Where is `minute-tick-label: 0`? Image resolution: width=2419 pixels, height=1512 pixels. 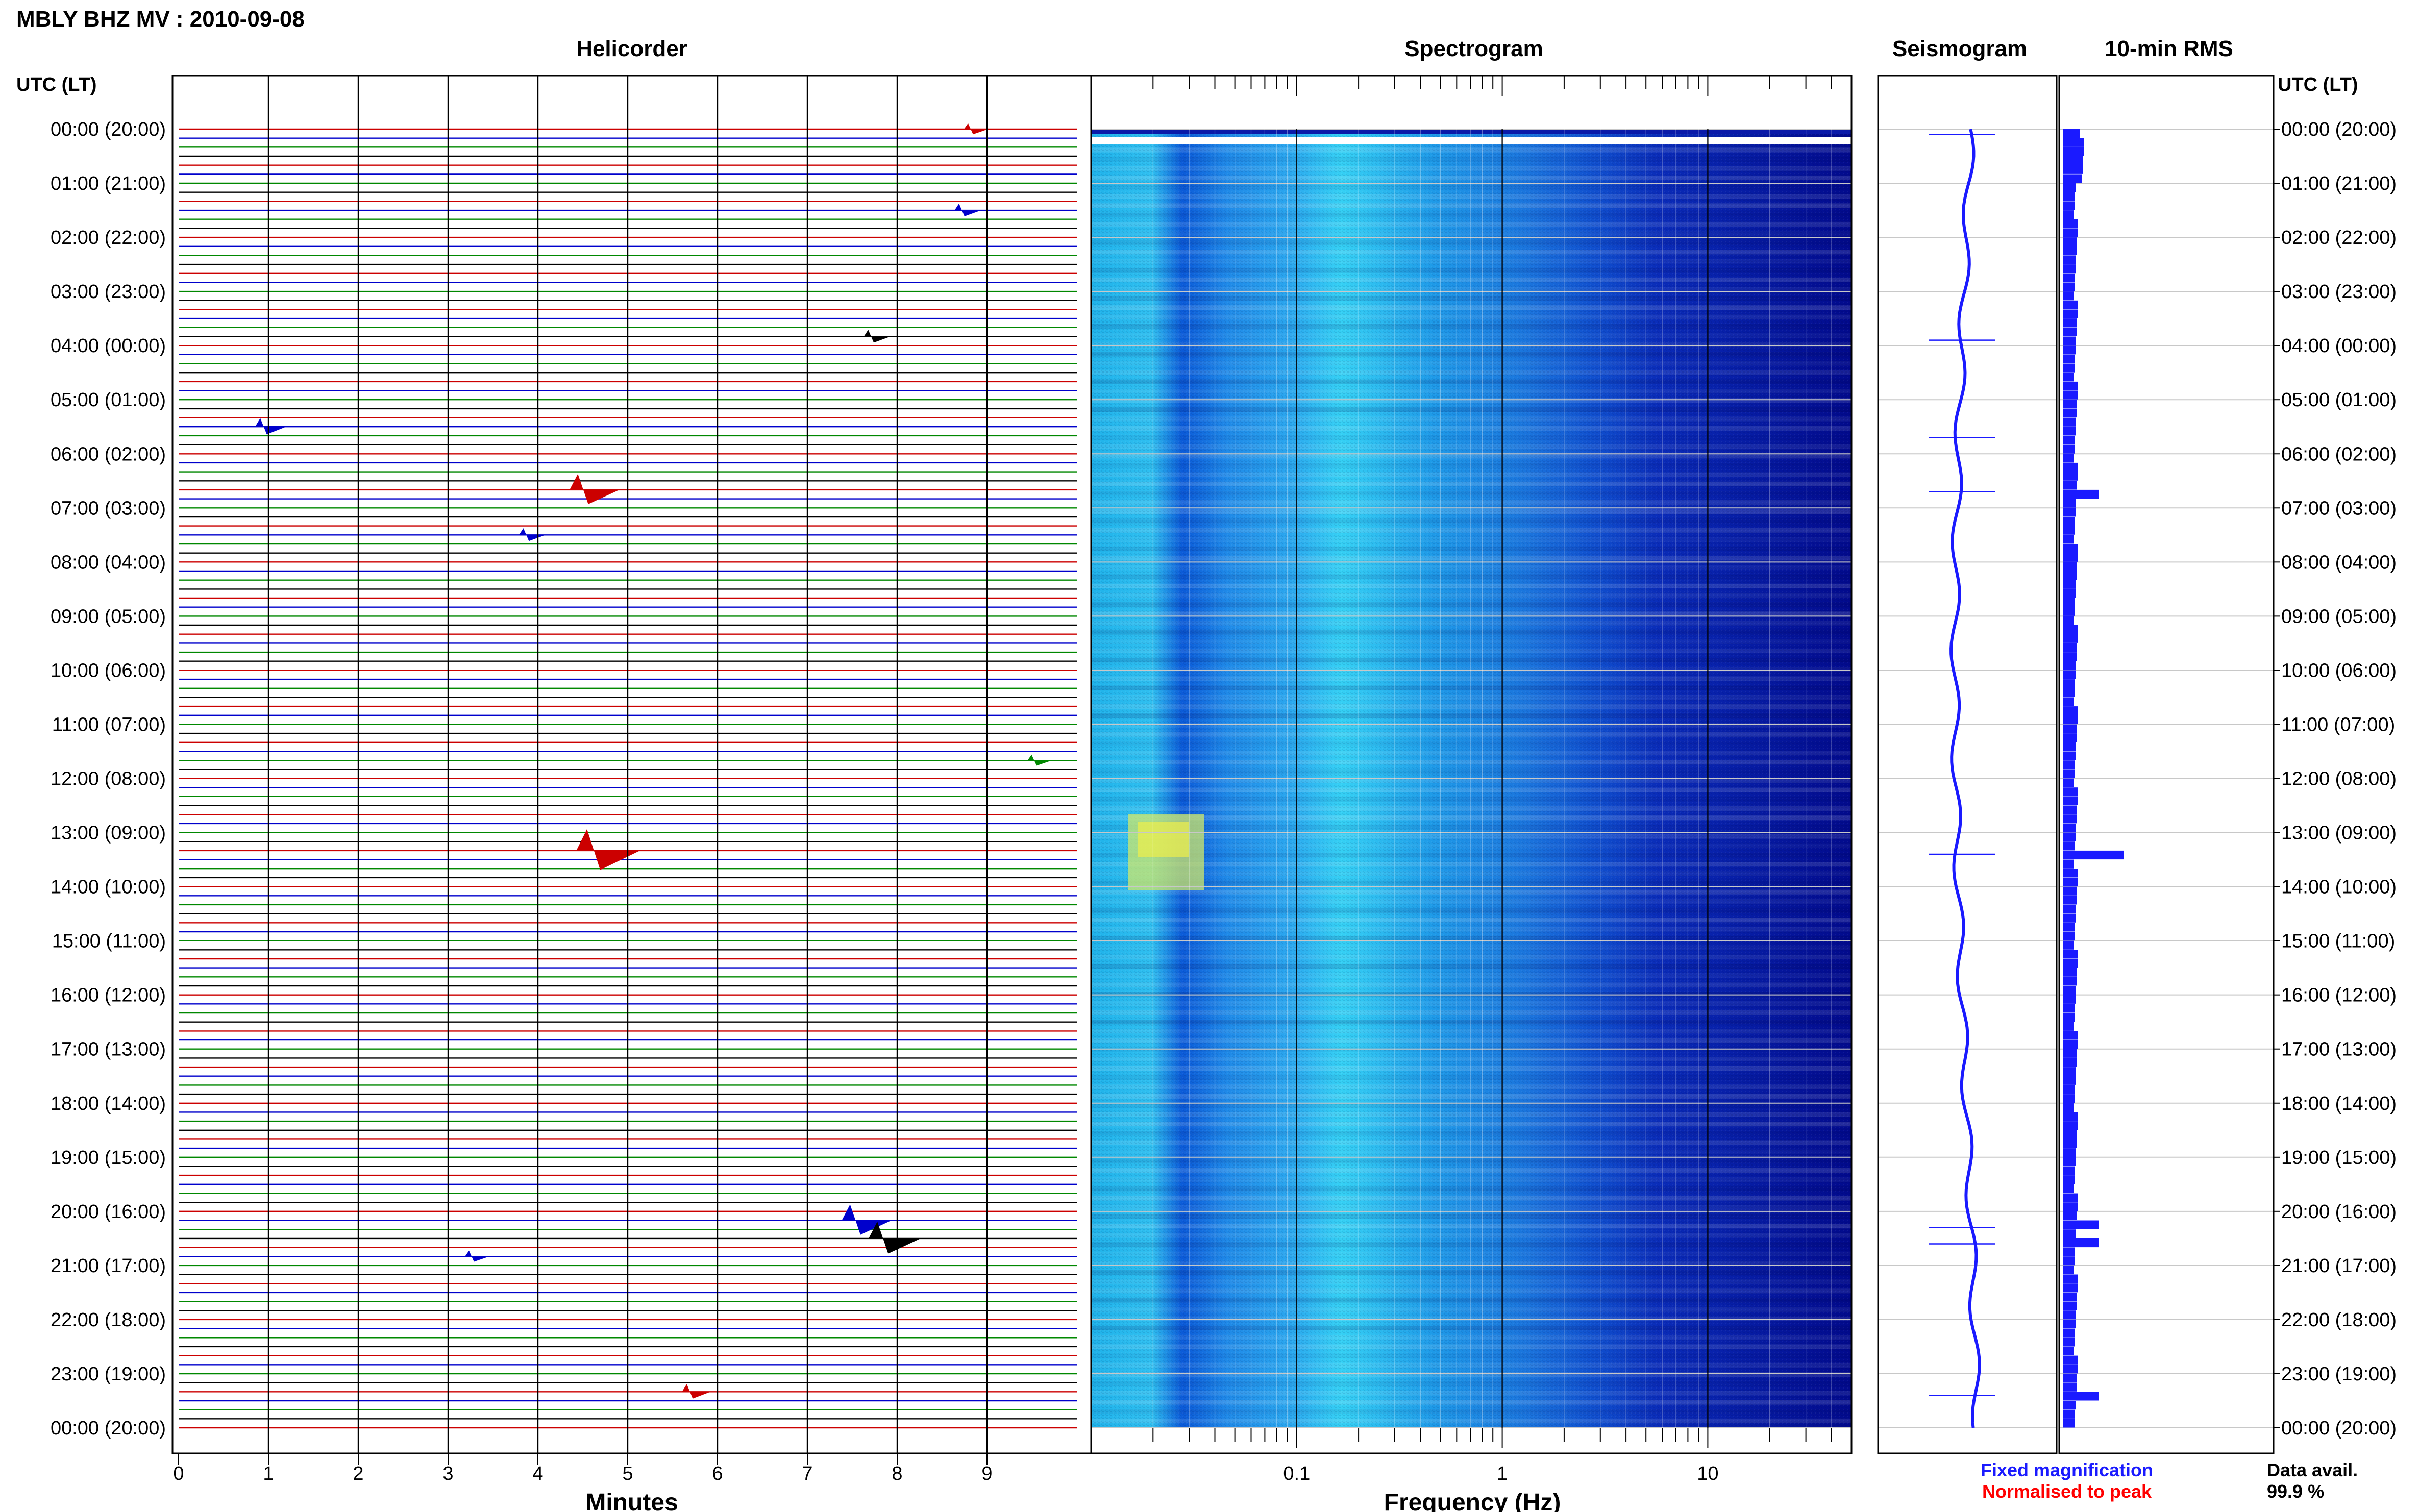 minute-tick-label: 0 is located at coordinates (178, 1473).